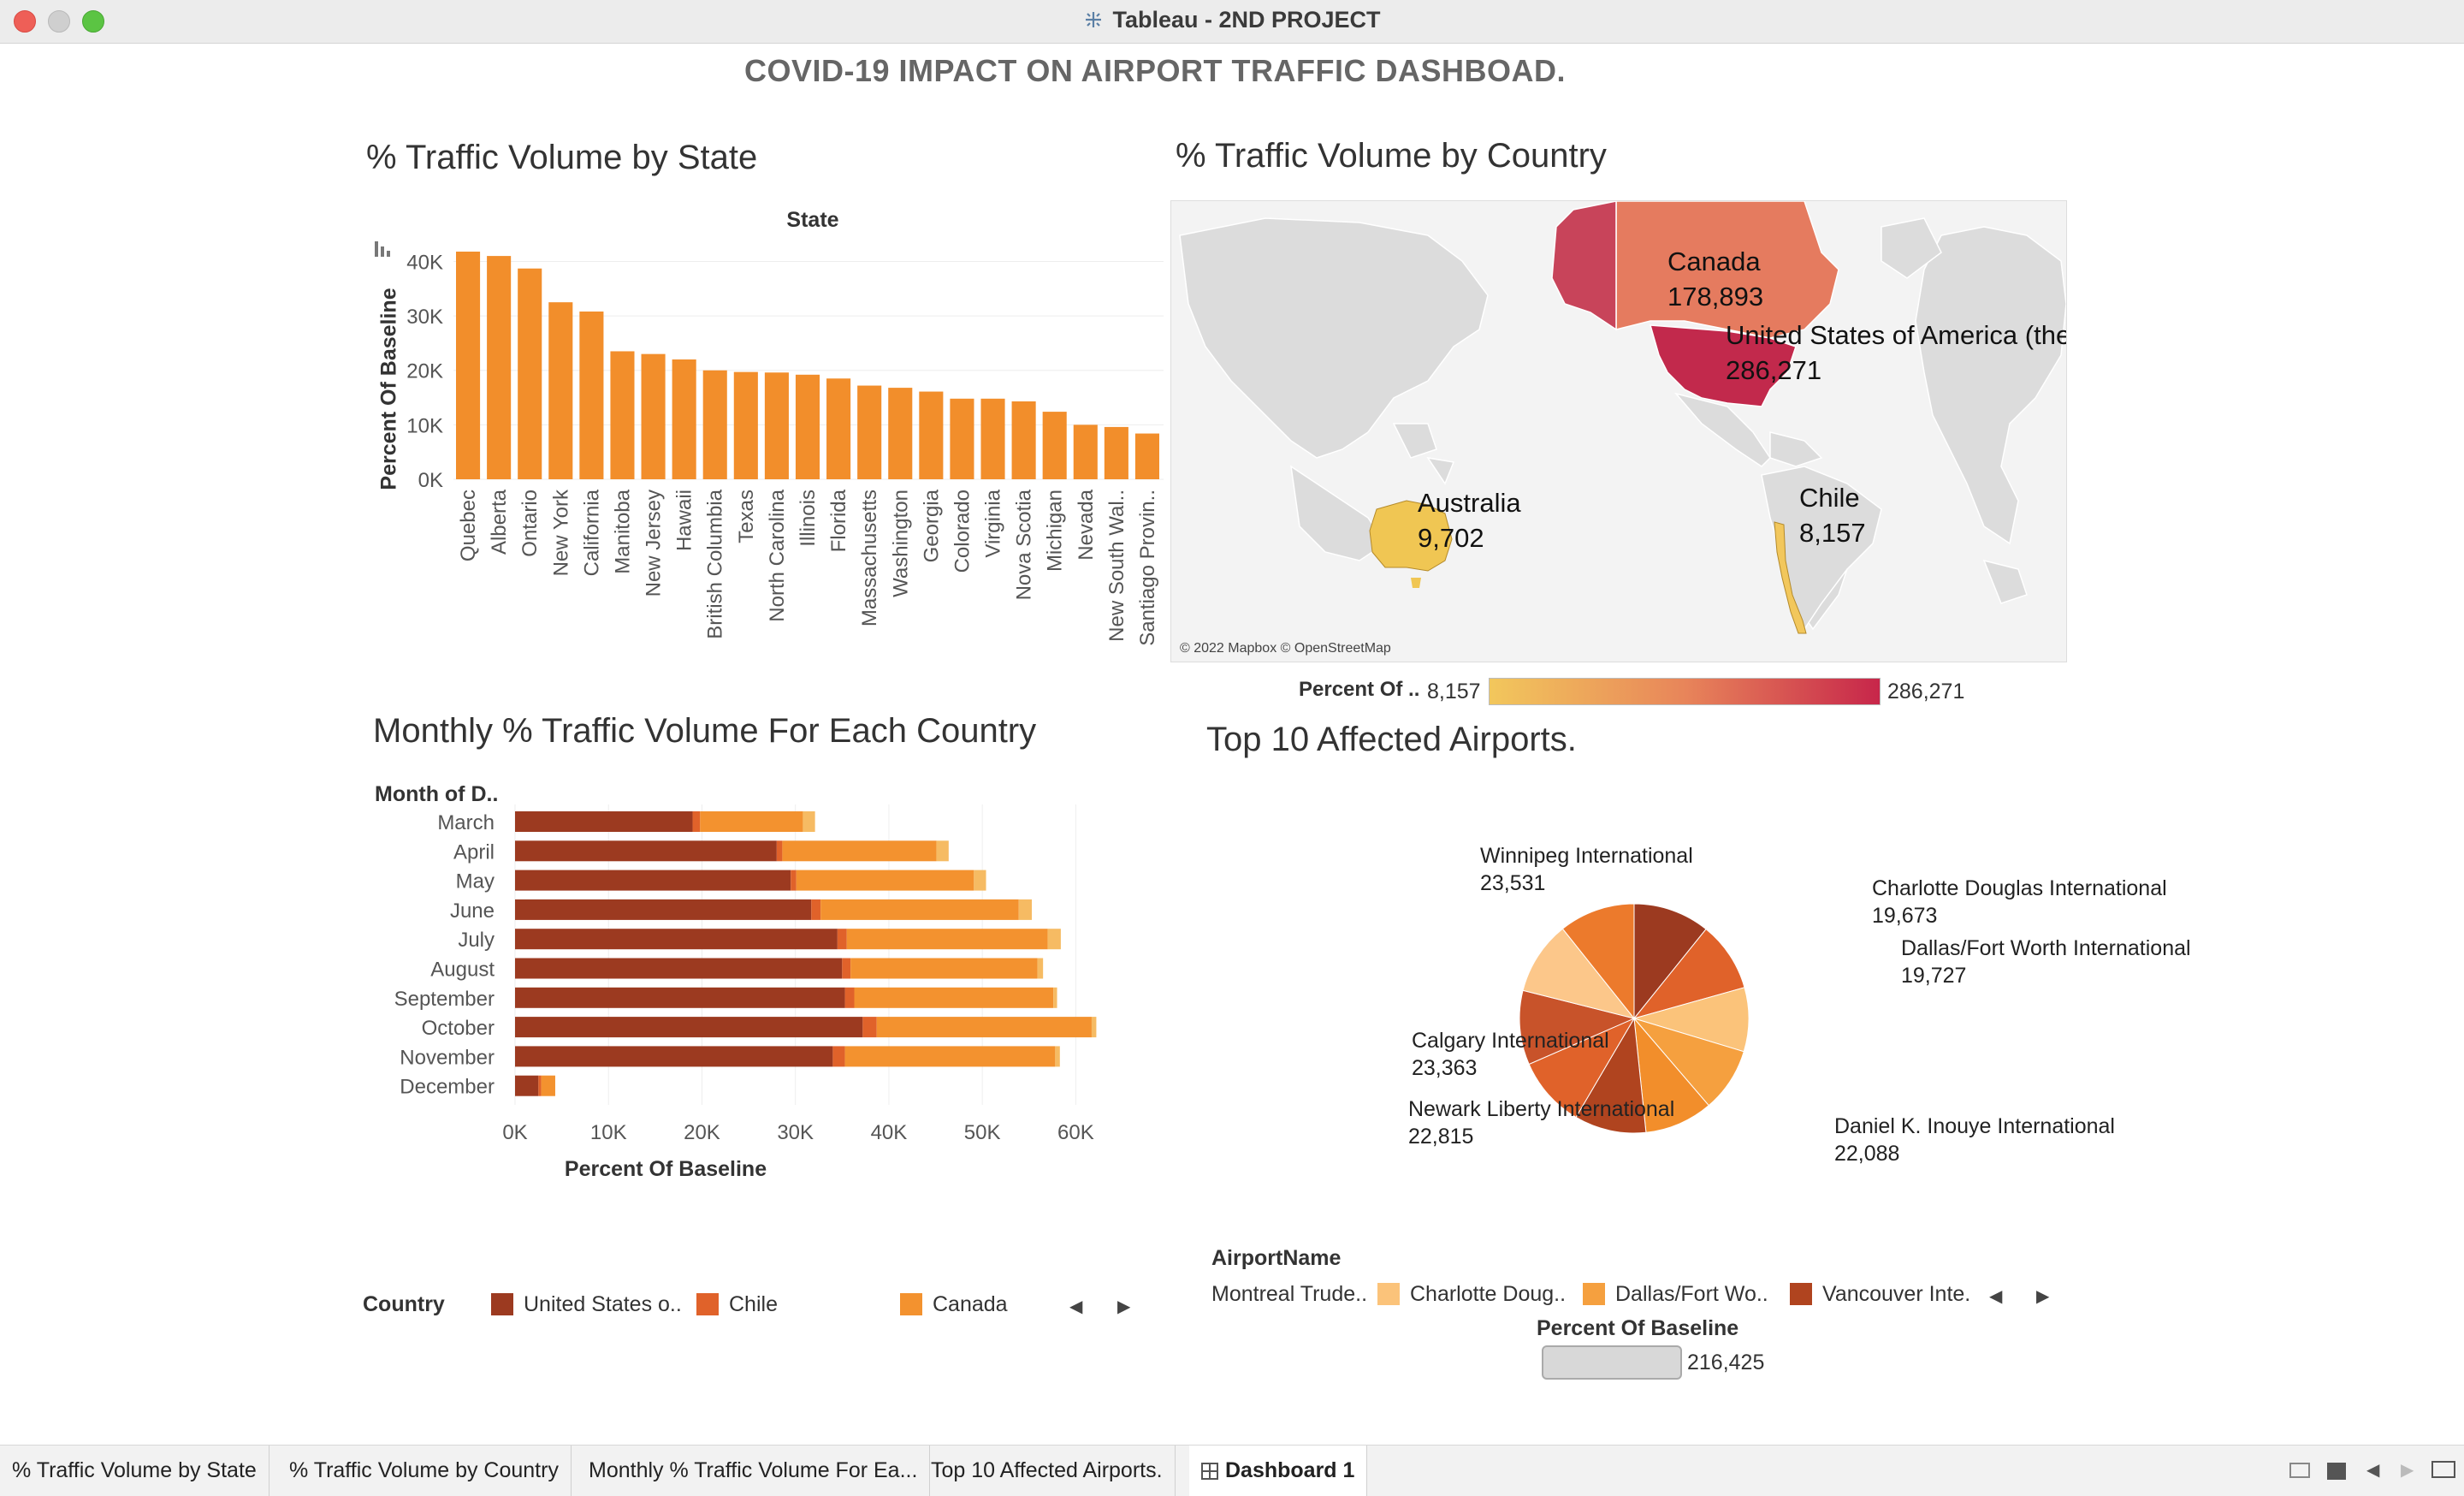  I want to click on legend-item-vancouver: Vancouver Inte., so click(1880, 1294).